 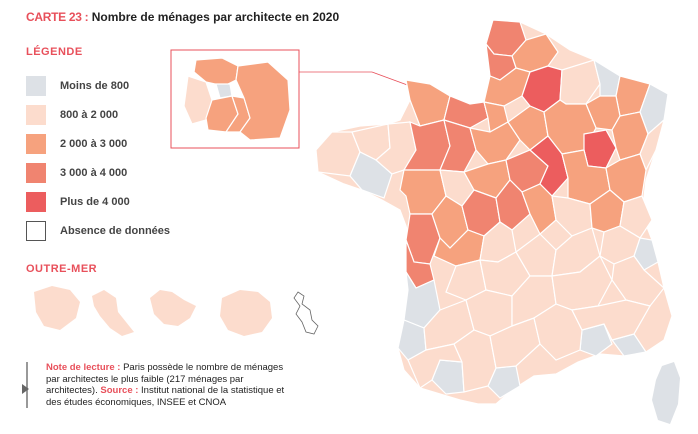 I want to click on legend-item: 2 000 à 3 000, so click(x=76, y=144).